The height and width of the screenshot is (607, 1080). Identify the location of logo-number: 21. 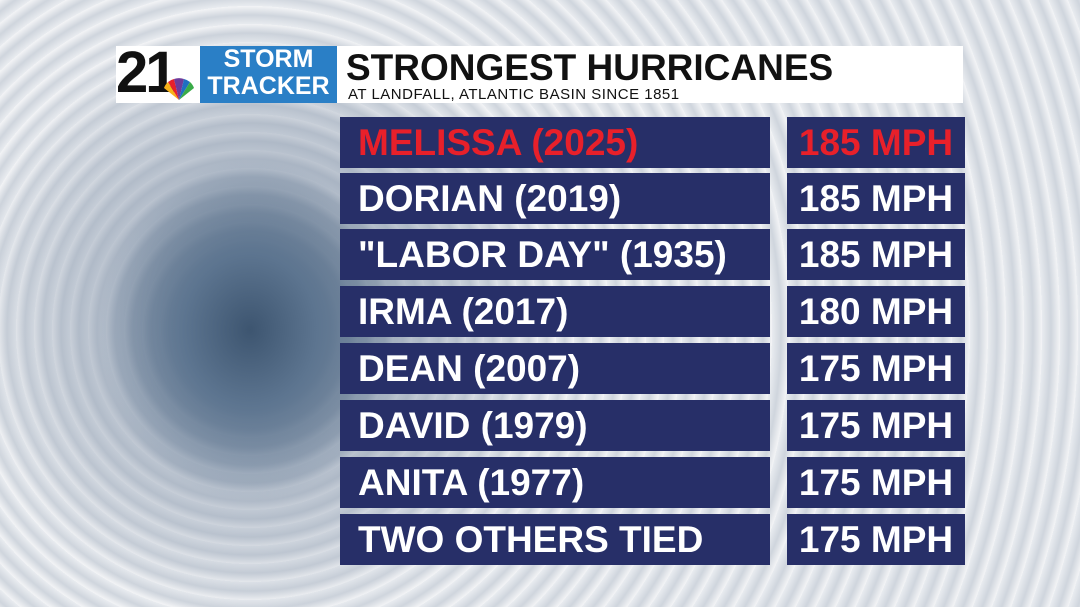
(147, 72).